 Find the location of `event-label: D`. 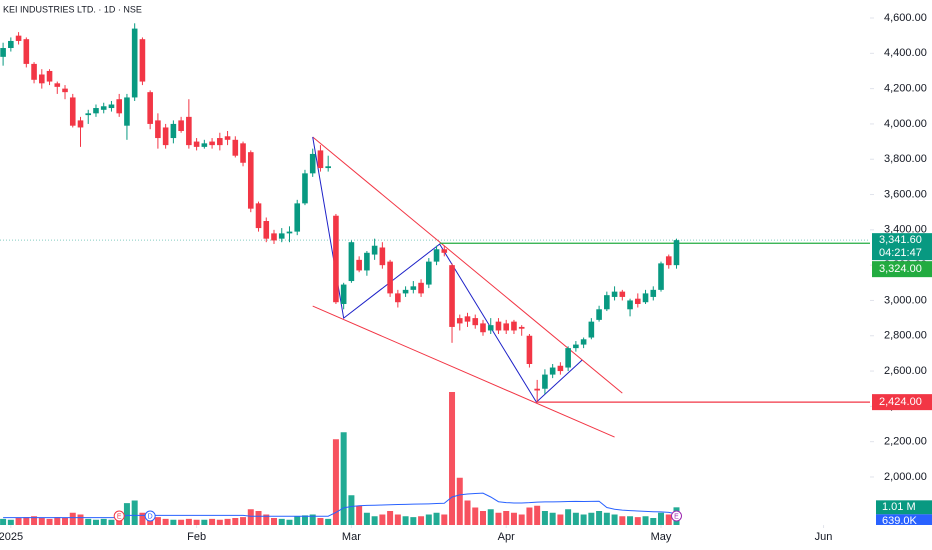

event-label: D is located at coordinates (150, 516).